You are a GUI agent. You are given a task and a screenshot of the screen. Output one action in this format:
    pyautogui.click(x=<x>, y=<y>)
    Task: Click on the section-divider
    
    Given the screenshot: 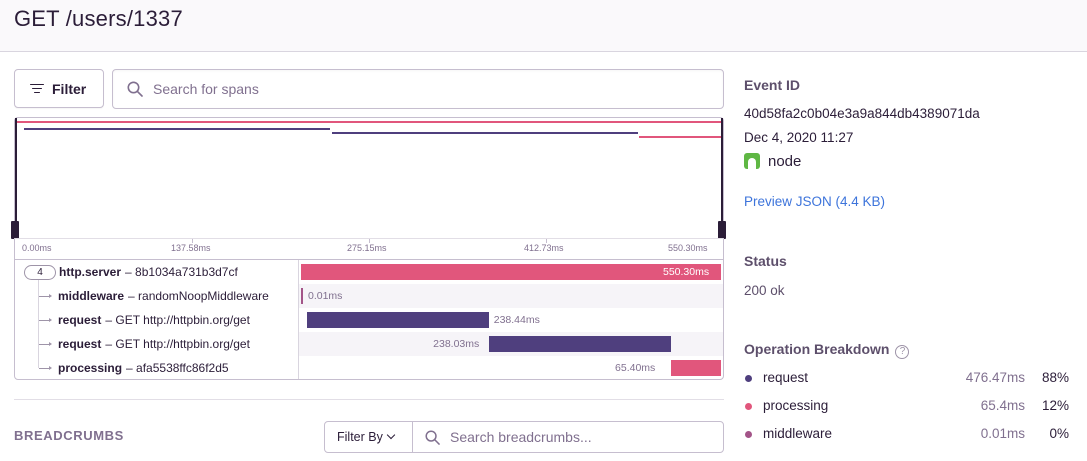 What is the action you would take?
    pyautogui.click(x=369, y=399)
    